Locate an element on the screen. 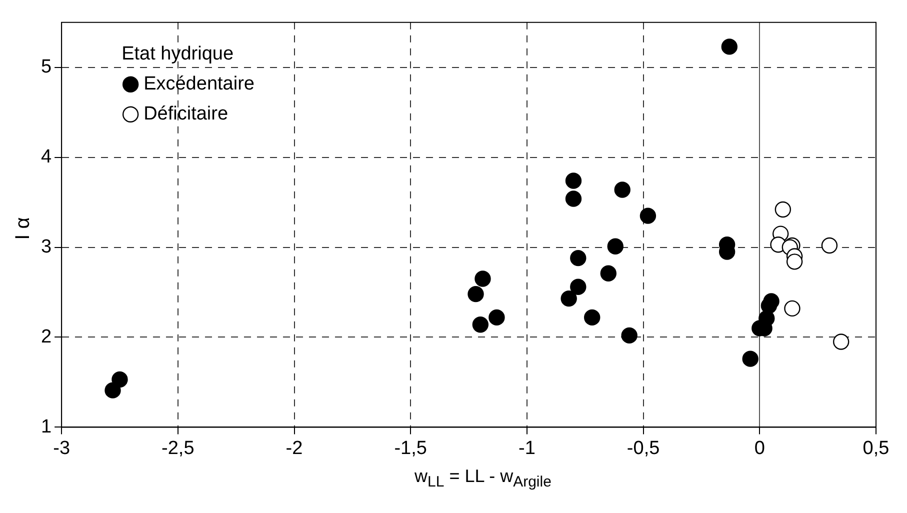  x-tick-label: -2 is located at coordinates (294, 448).